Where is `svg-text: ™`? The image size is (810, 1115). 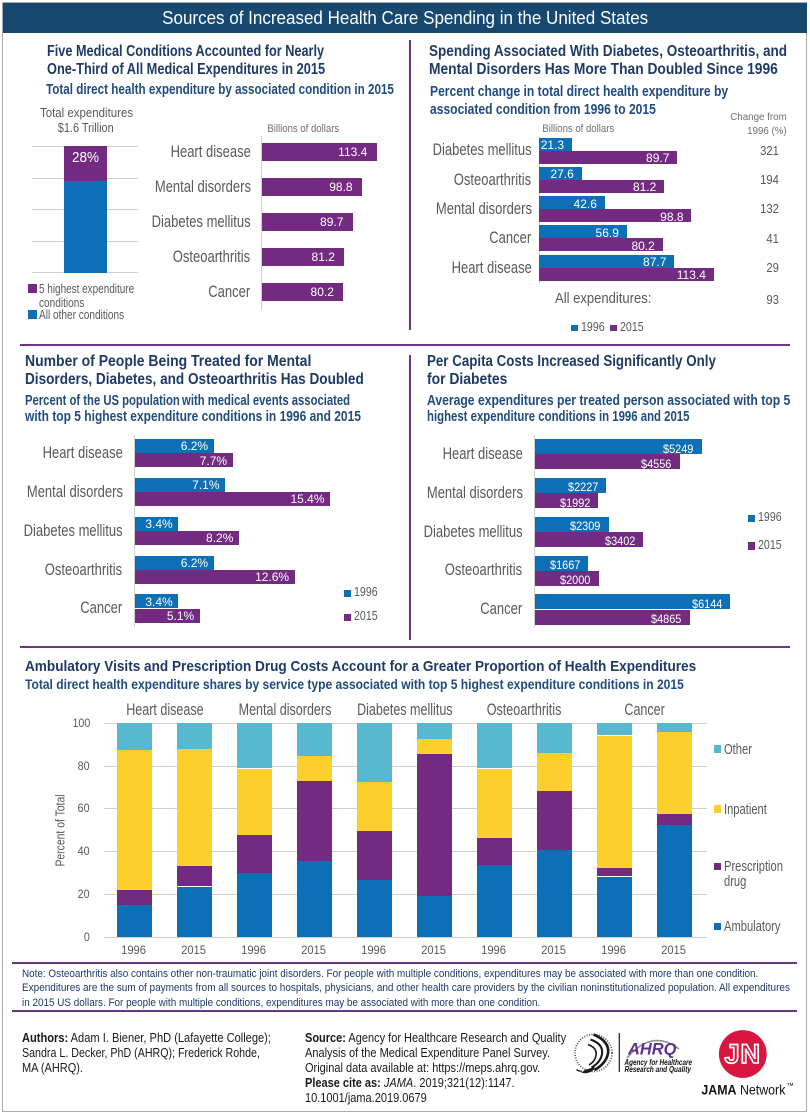 svg-text: ™ is located at coordinates (791, 1085).